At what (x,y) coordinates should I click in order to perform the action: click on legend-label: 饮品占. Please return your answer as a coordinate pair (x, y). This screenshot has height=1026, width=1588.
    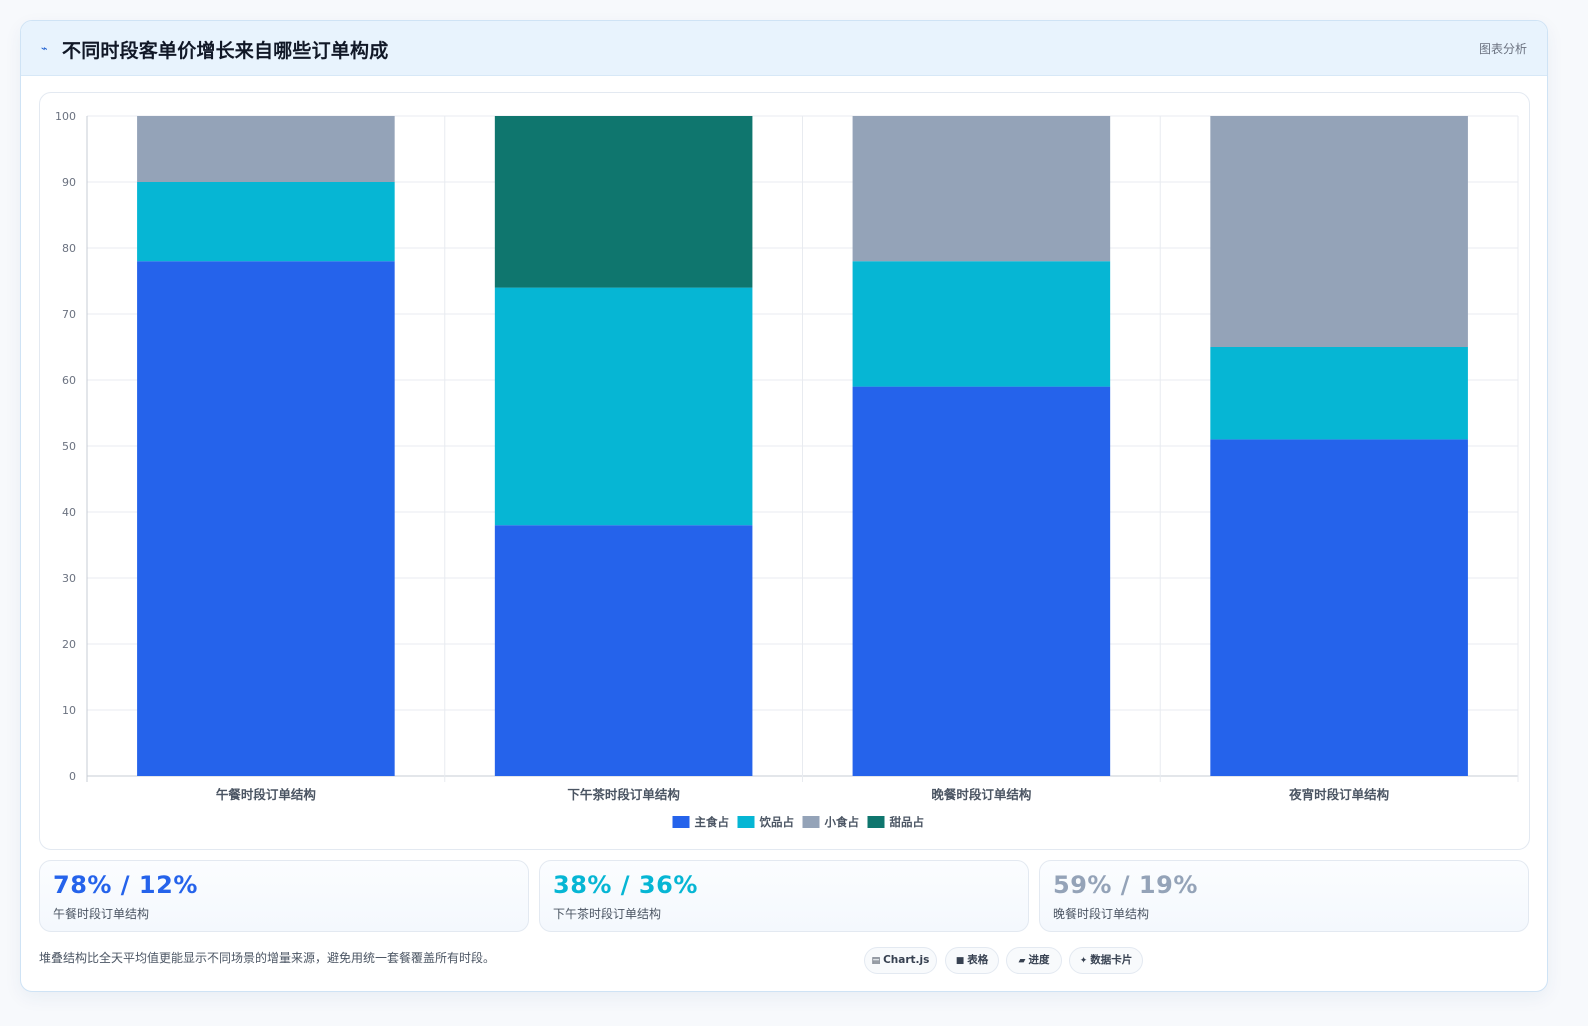
    Looking at the image, I should click on (777, 822).